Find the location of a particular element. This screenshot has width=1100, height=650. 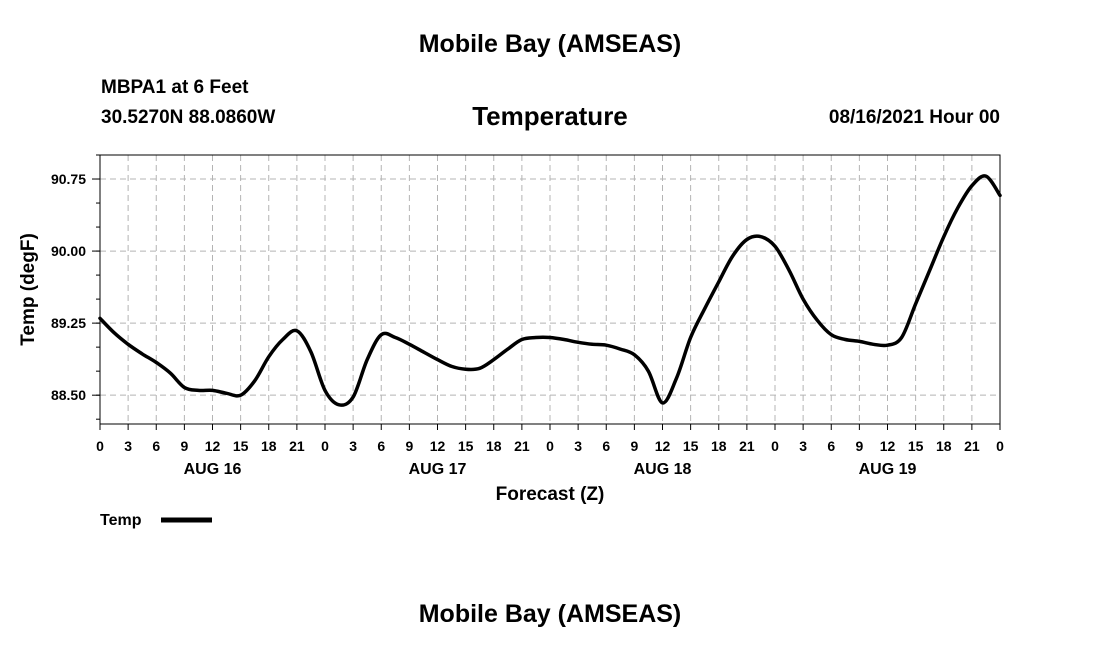

coordinates-label: 30.5270N 88.0860W is located at coordinates (188, 117).